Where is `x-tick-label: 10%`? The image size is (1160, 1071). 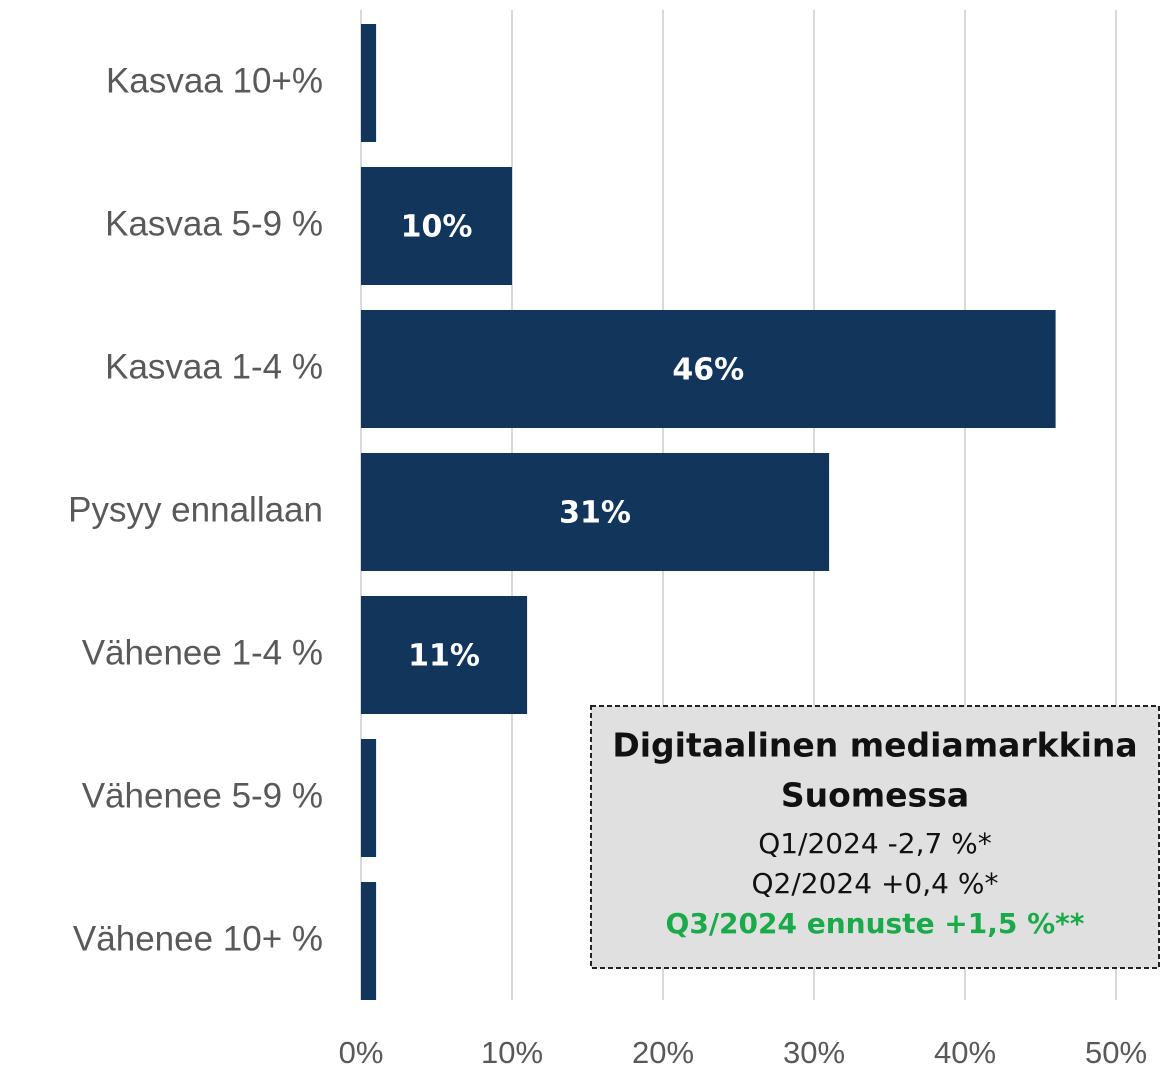
x-tick-label: 10% is located at coordinates (512, 1052).